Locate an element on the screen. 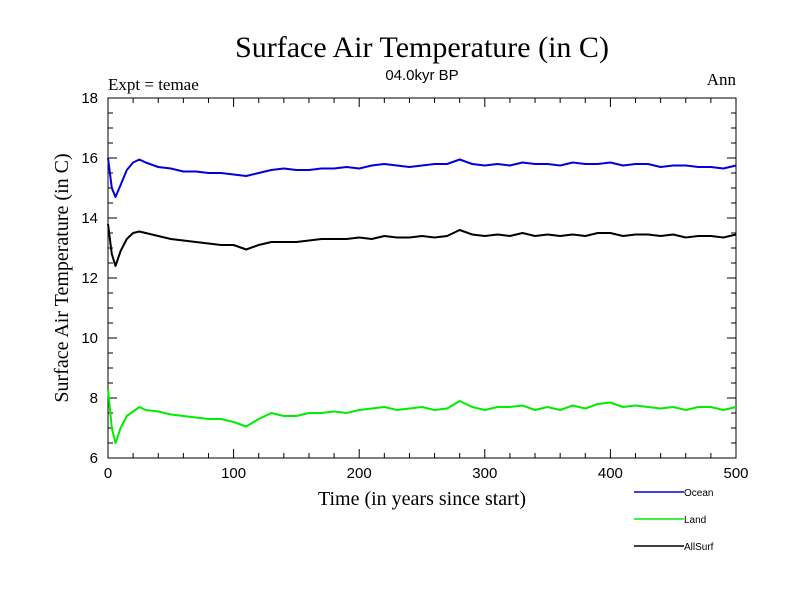  y-tick-label: 16 is located at coordinates (89, 158).